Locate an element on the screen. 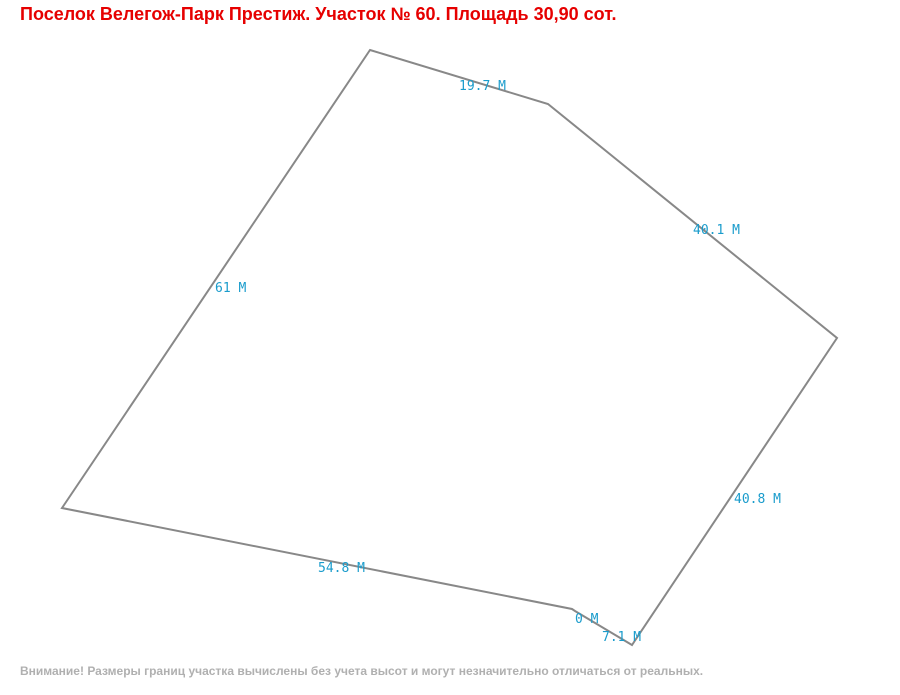  edge-length: 19.7 M is located at coordinates (482, 86).